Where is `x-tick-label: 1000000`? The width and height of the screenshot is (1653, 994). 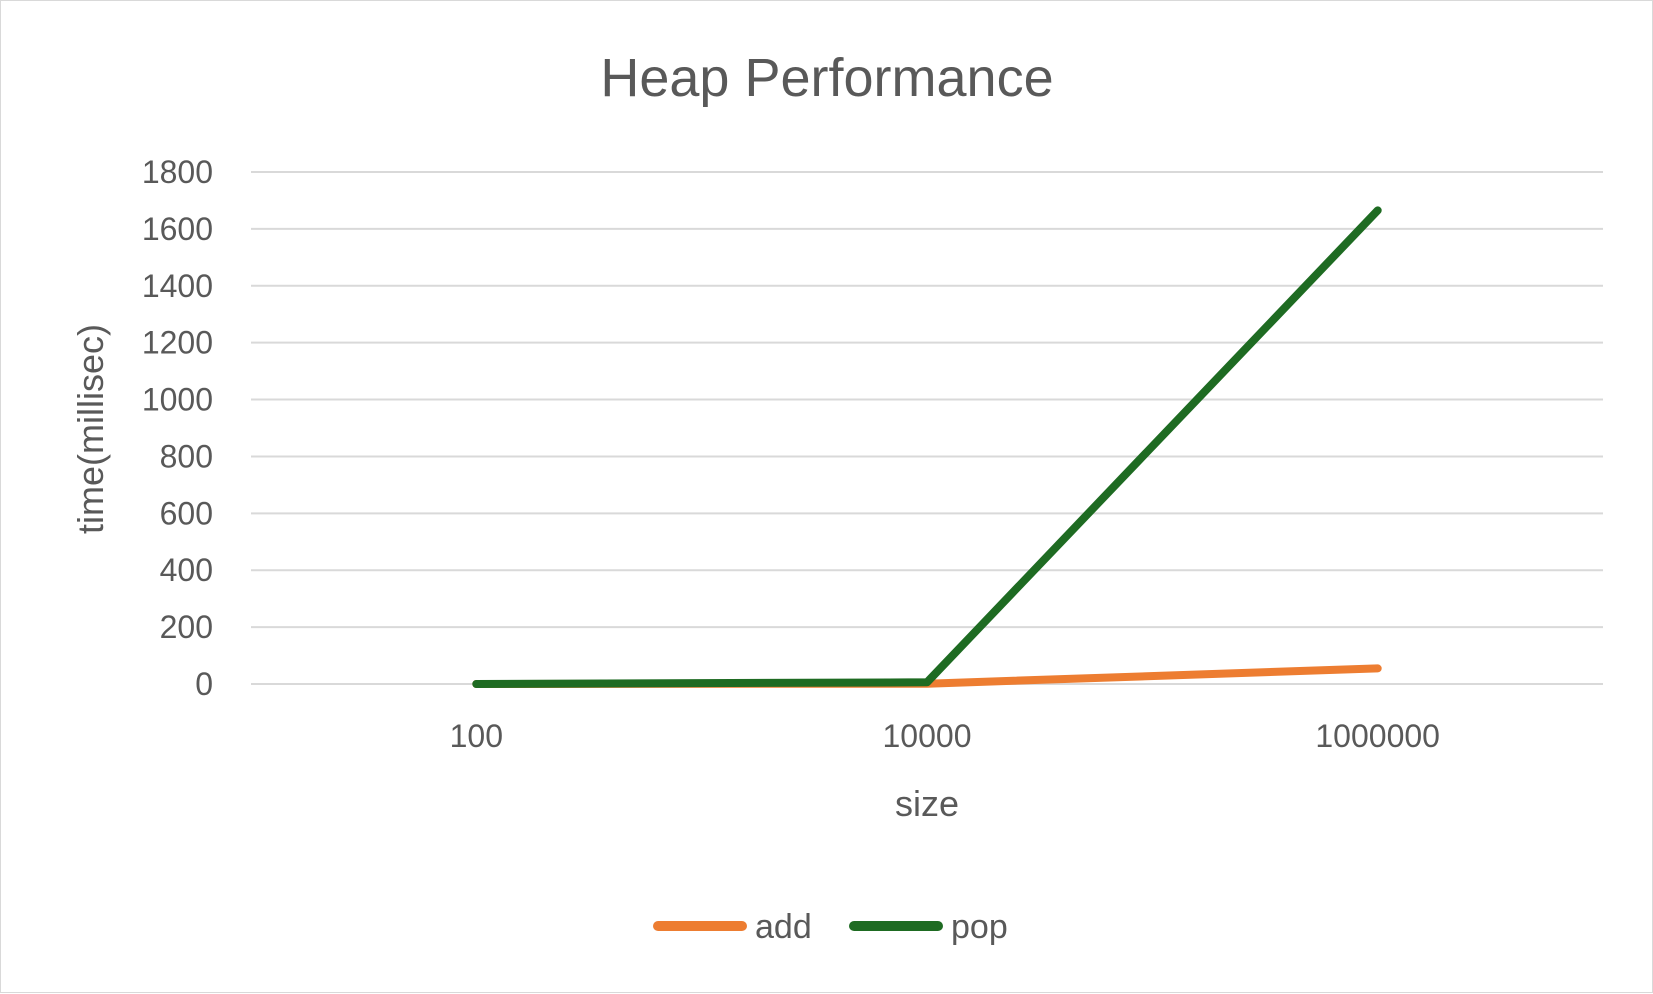 x-tick-label: 1000000 is located at coordinates (1377, 736).